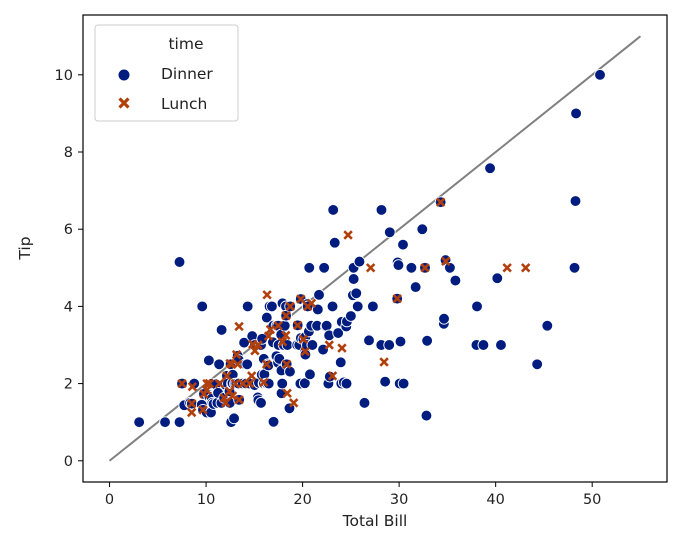 The image size is (680, 545). Describe the element at coordinates (68, 385) in the screenshot. I see `y-tick-label: 2` at that location.